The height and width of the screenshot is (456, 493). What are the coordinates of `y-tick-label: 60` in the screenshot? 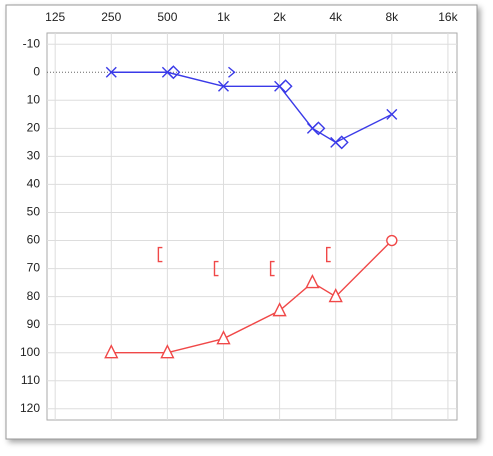 It's located at (34, 240).